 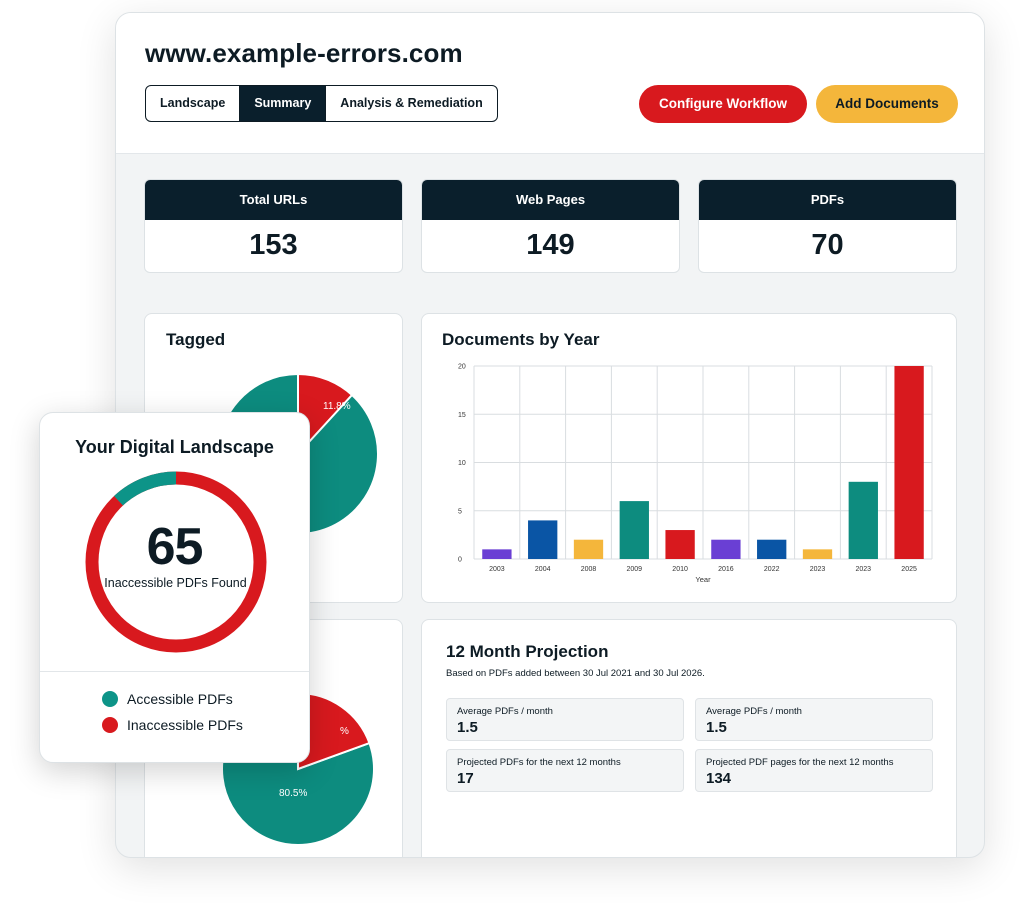 I want to click on landscape-donut-chart, so click(x=176, y=562).